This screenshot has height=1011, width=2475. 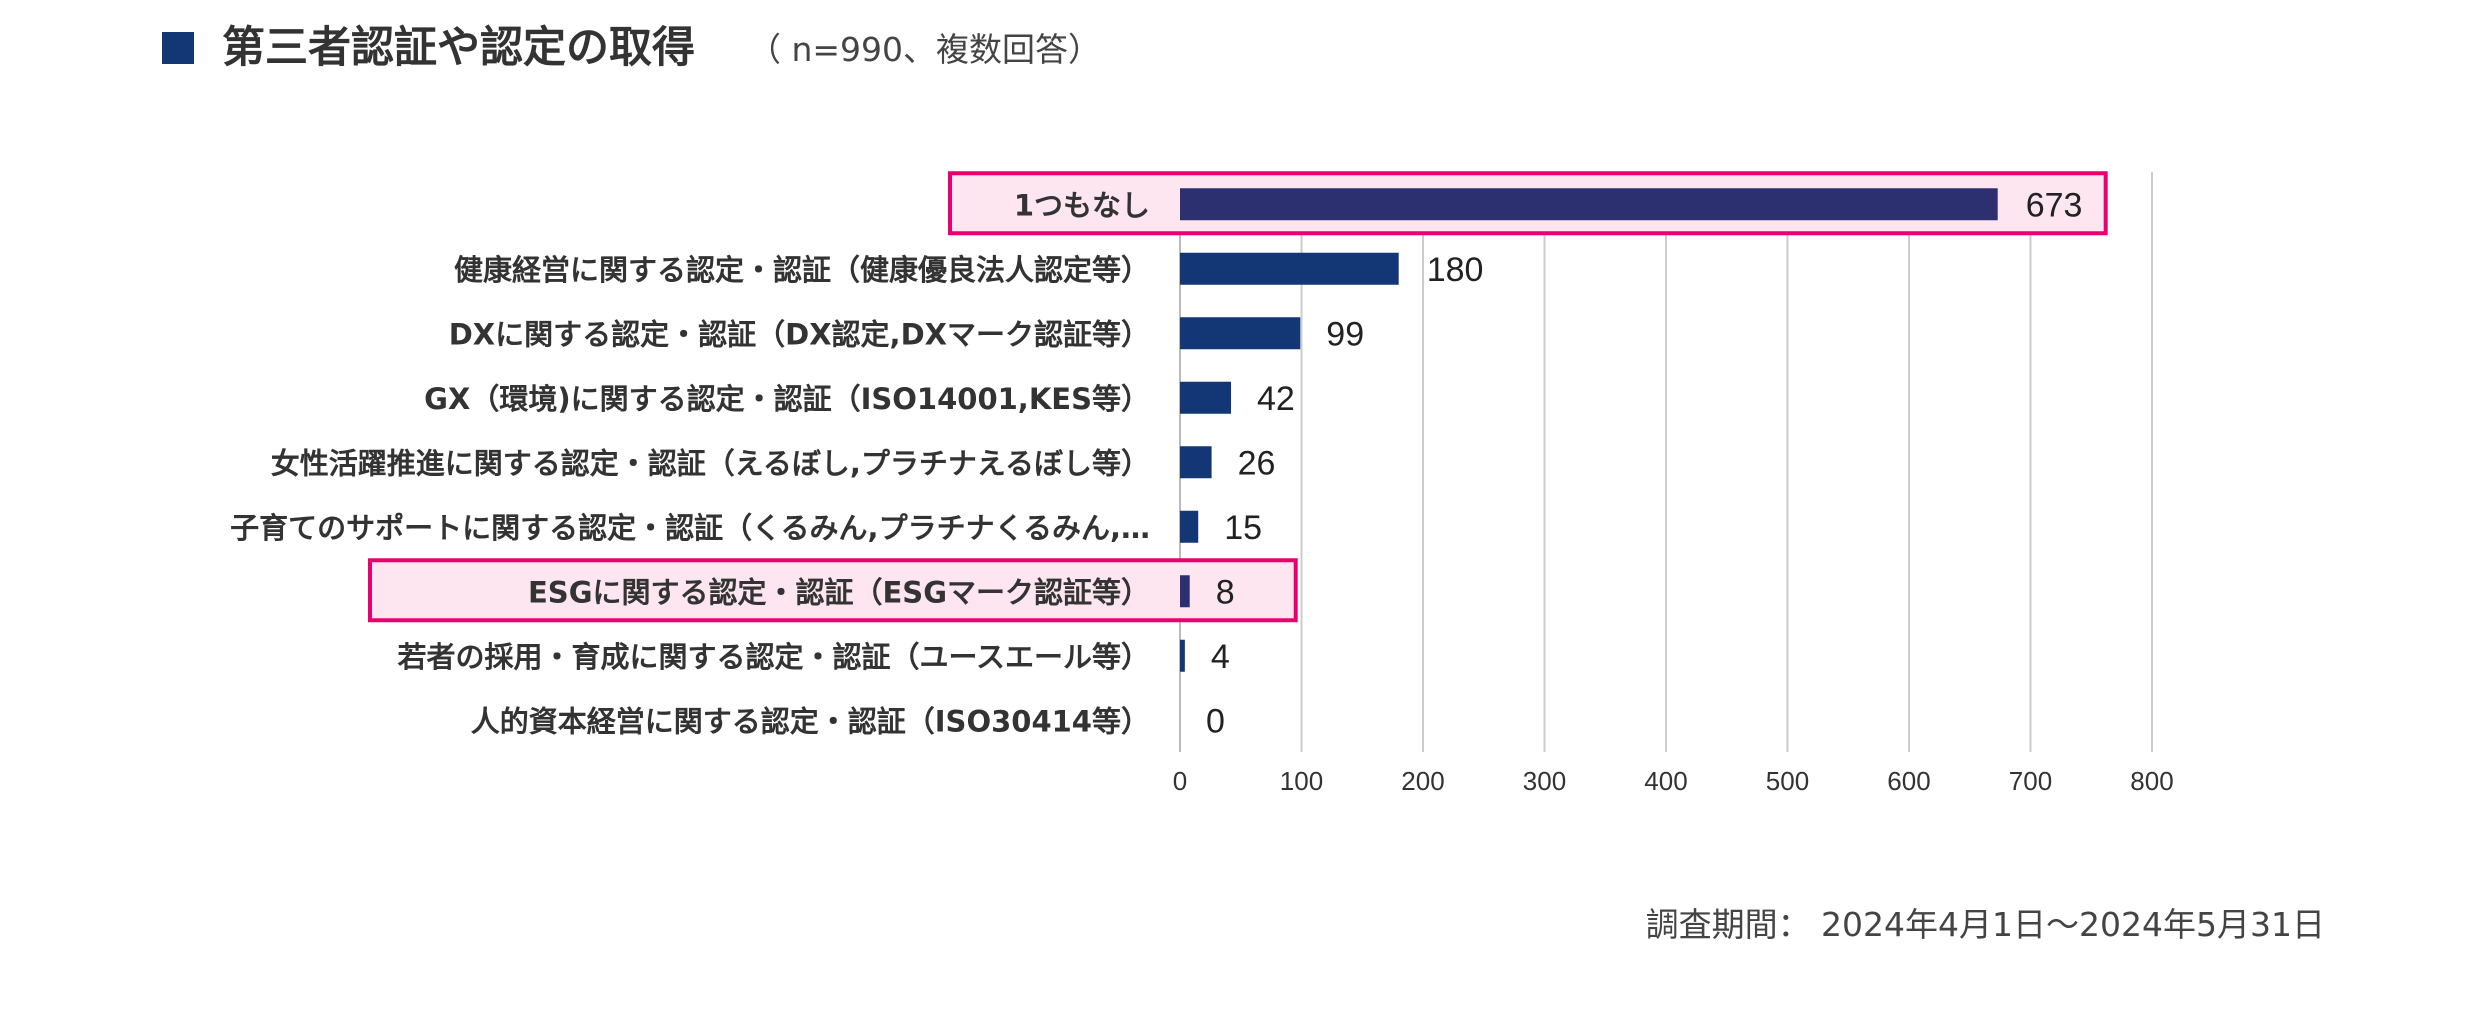 What do you see at coordinates (1301, 781) in the screenshot?
I see `x-tick-label: 100` at bounding box center [1301, 781].